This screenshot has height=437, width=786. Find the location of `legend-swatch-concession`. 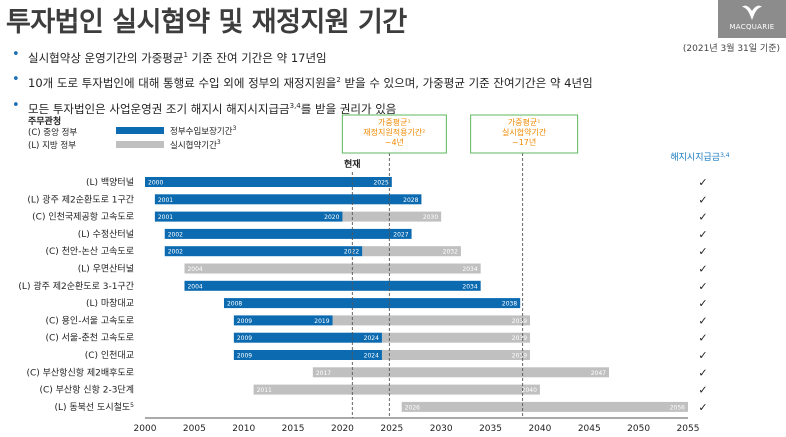

legend-swatch-concession is located at coordinates (140, 144).